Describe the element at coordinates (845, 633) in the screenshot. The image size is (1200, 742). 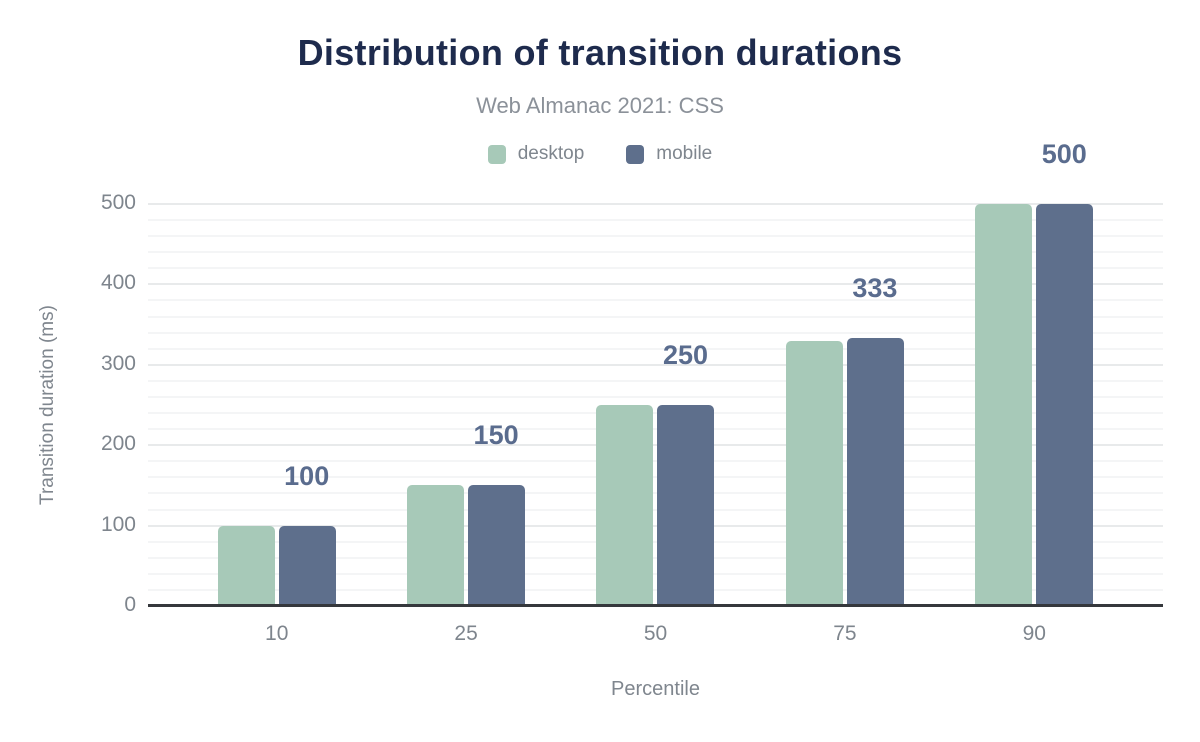
I see `x-tick-label: 75` at that location.